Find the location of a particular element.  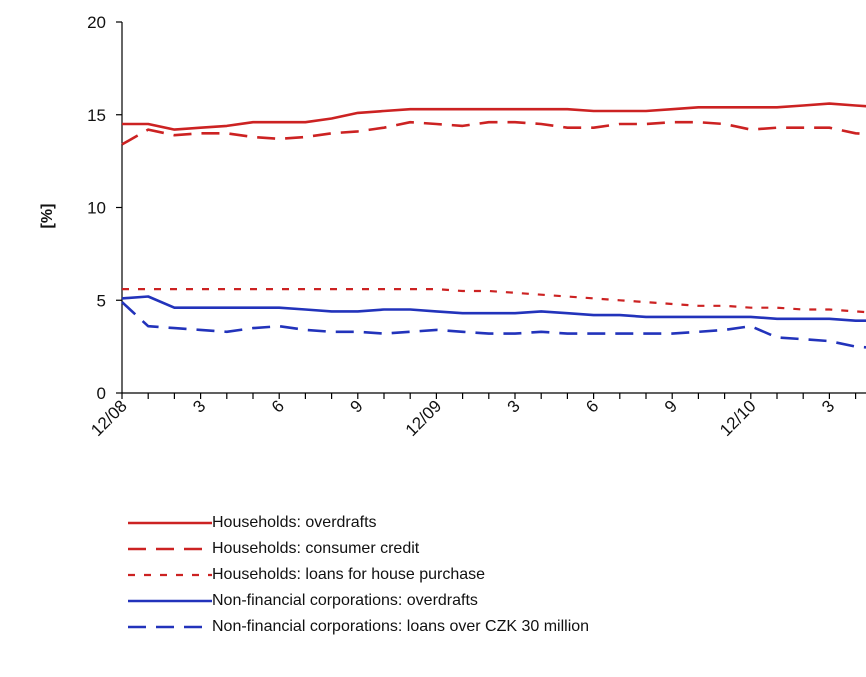

legend-item: Households: overdrafts is located at coordinates (358, 523).